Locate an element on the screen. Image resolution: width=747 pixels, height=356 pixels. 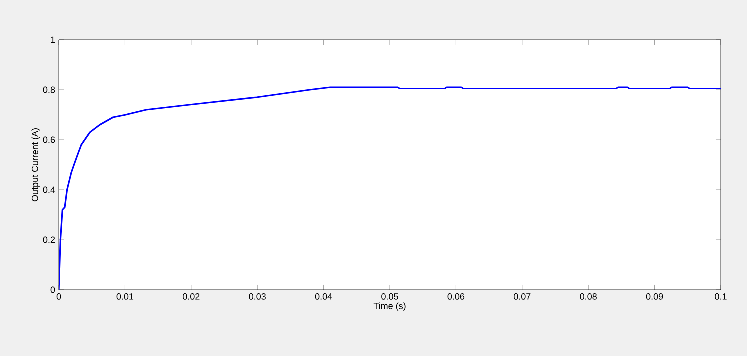
x-tick-label: 0.01 is located at coordinates (125, 297).